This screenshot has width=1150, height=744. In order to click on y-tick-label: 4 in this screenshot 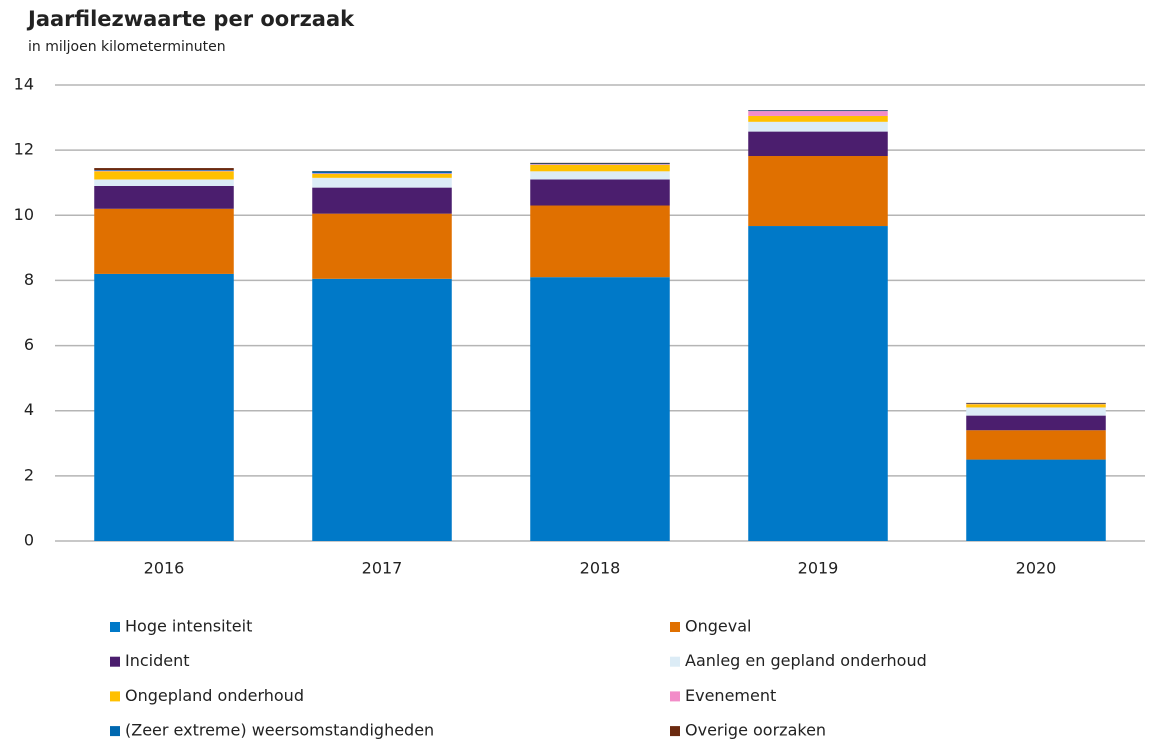, I will do `click(29, 409)`.